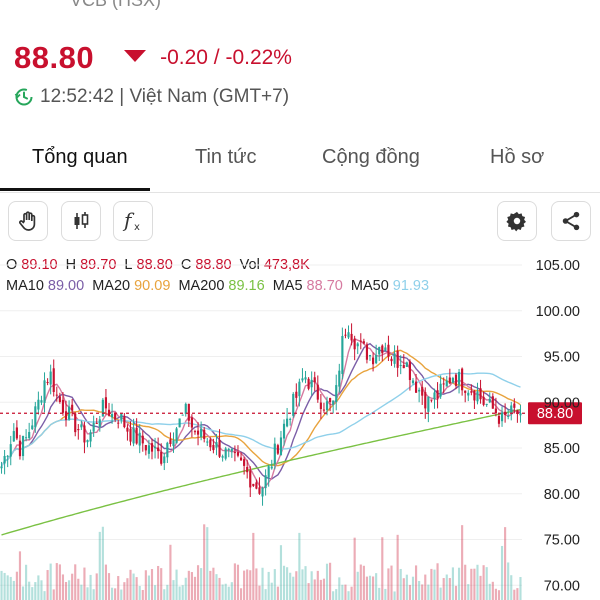 The width and height of the screenshot is (600, 600). I want to click on last-price-badge, so click(555, 413).